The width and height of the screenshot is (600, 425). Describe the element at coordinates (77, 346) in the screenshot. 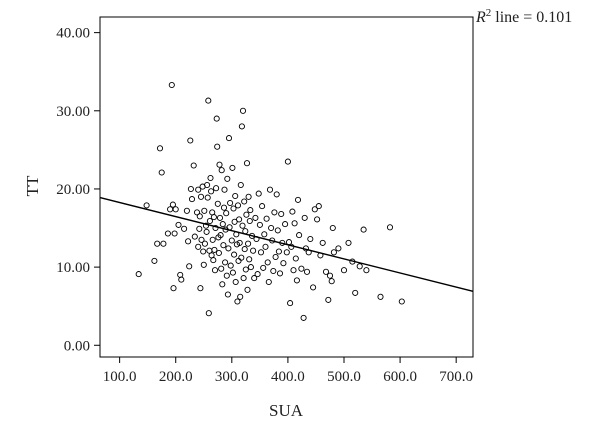

I see `y-tick-label: 0.00` at that location.